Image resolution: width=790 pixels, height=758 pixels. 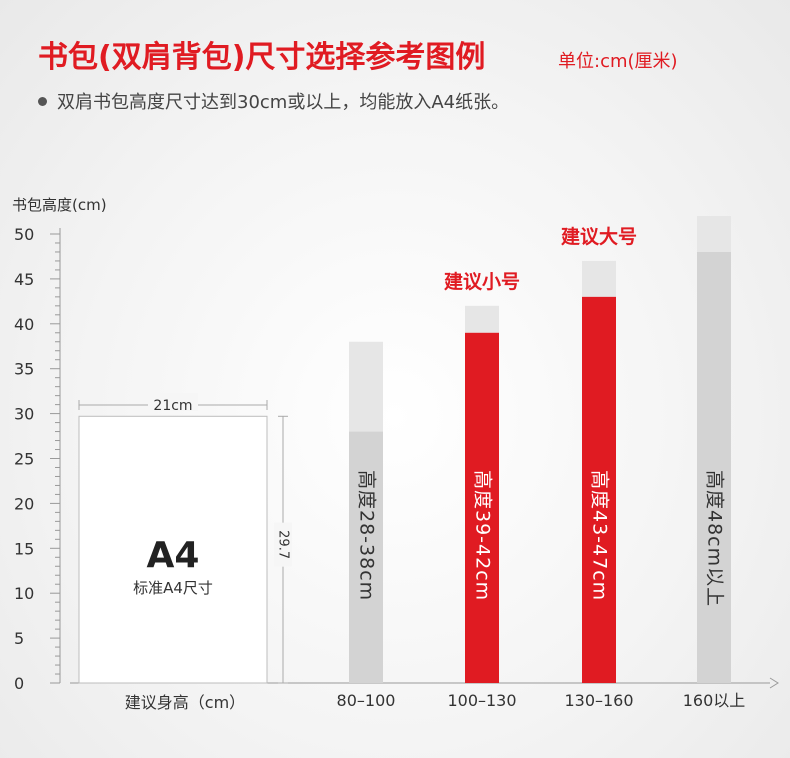 What do you see at coordinates (24, 414) in the screenshot?
I see `y-tick-label: 30` at bounding box center [24, 414].